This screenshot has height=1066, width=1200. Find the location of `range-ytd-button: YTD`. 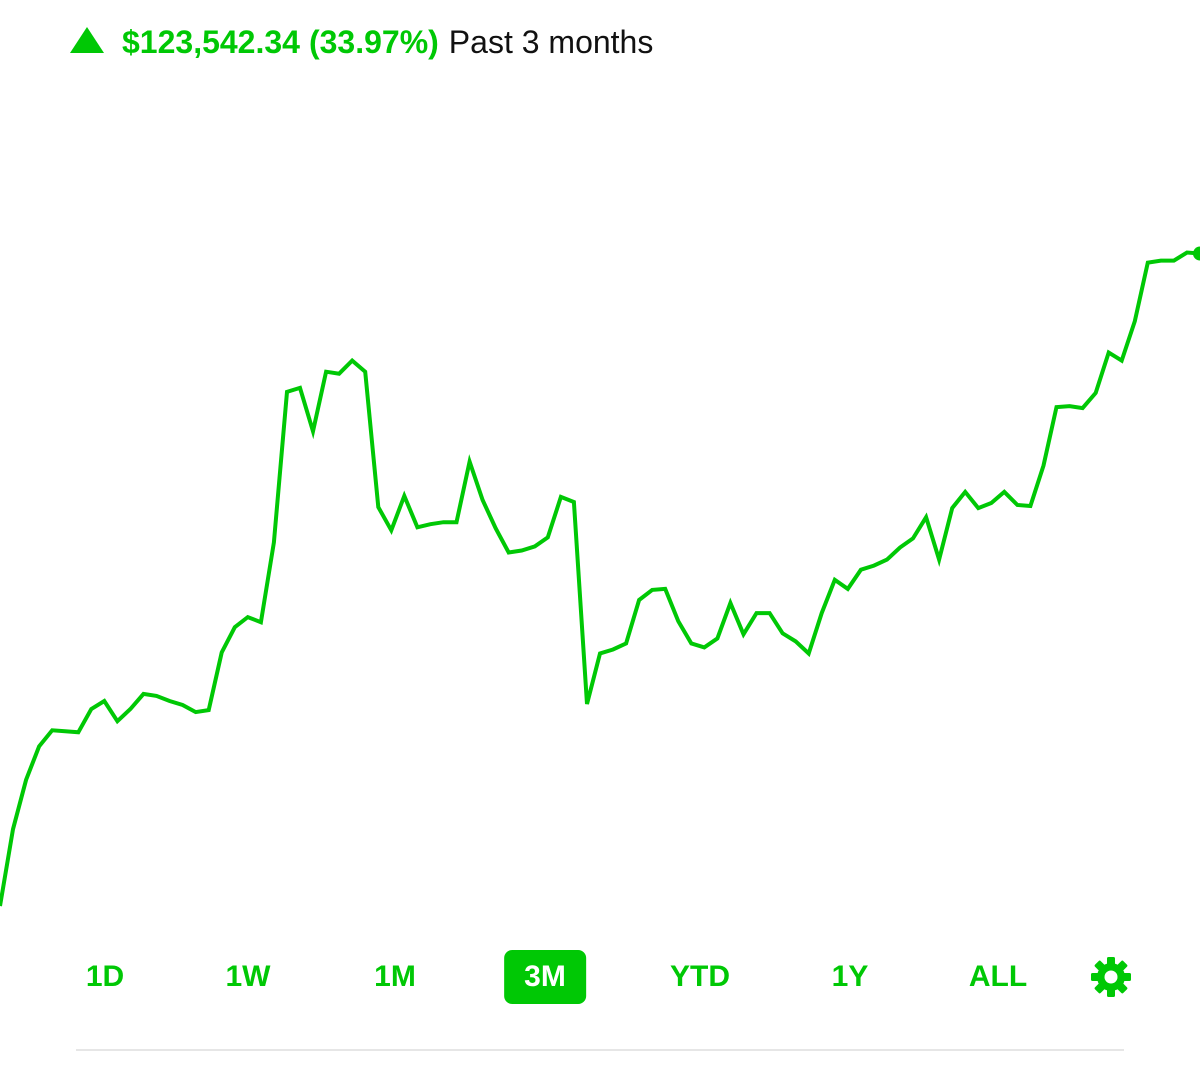

range-ytd-button: YTD is located at coordinates (700, 976).